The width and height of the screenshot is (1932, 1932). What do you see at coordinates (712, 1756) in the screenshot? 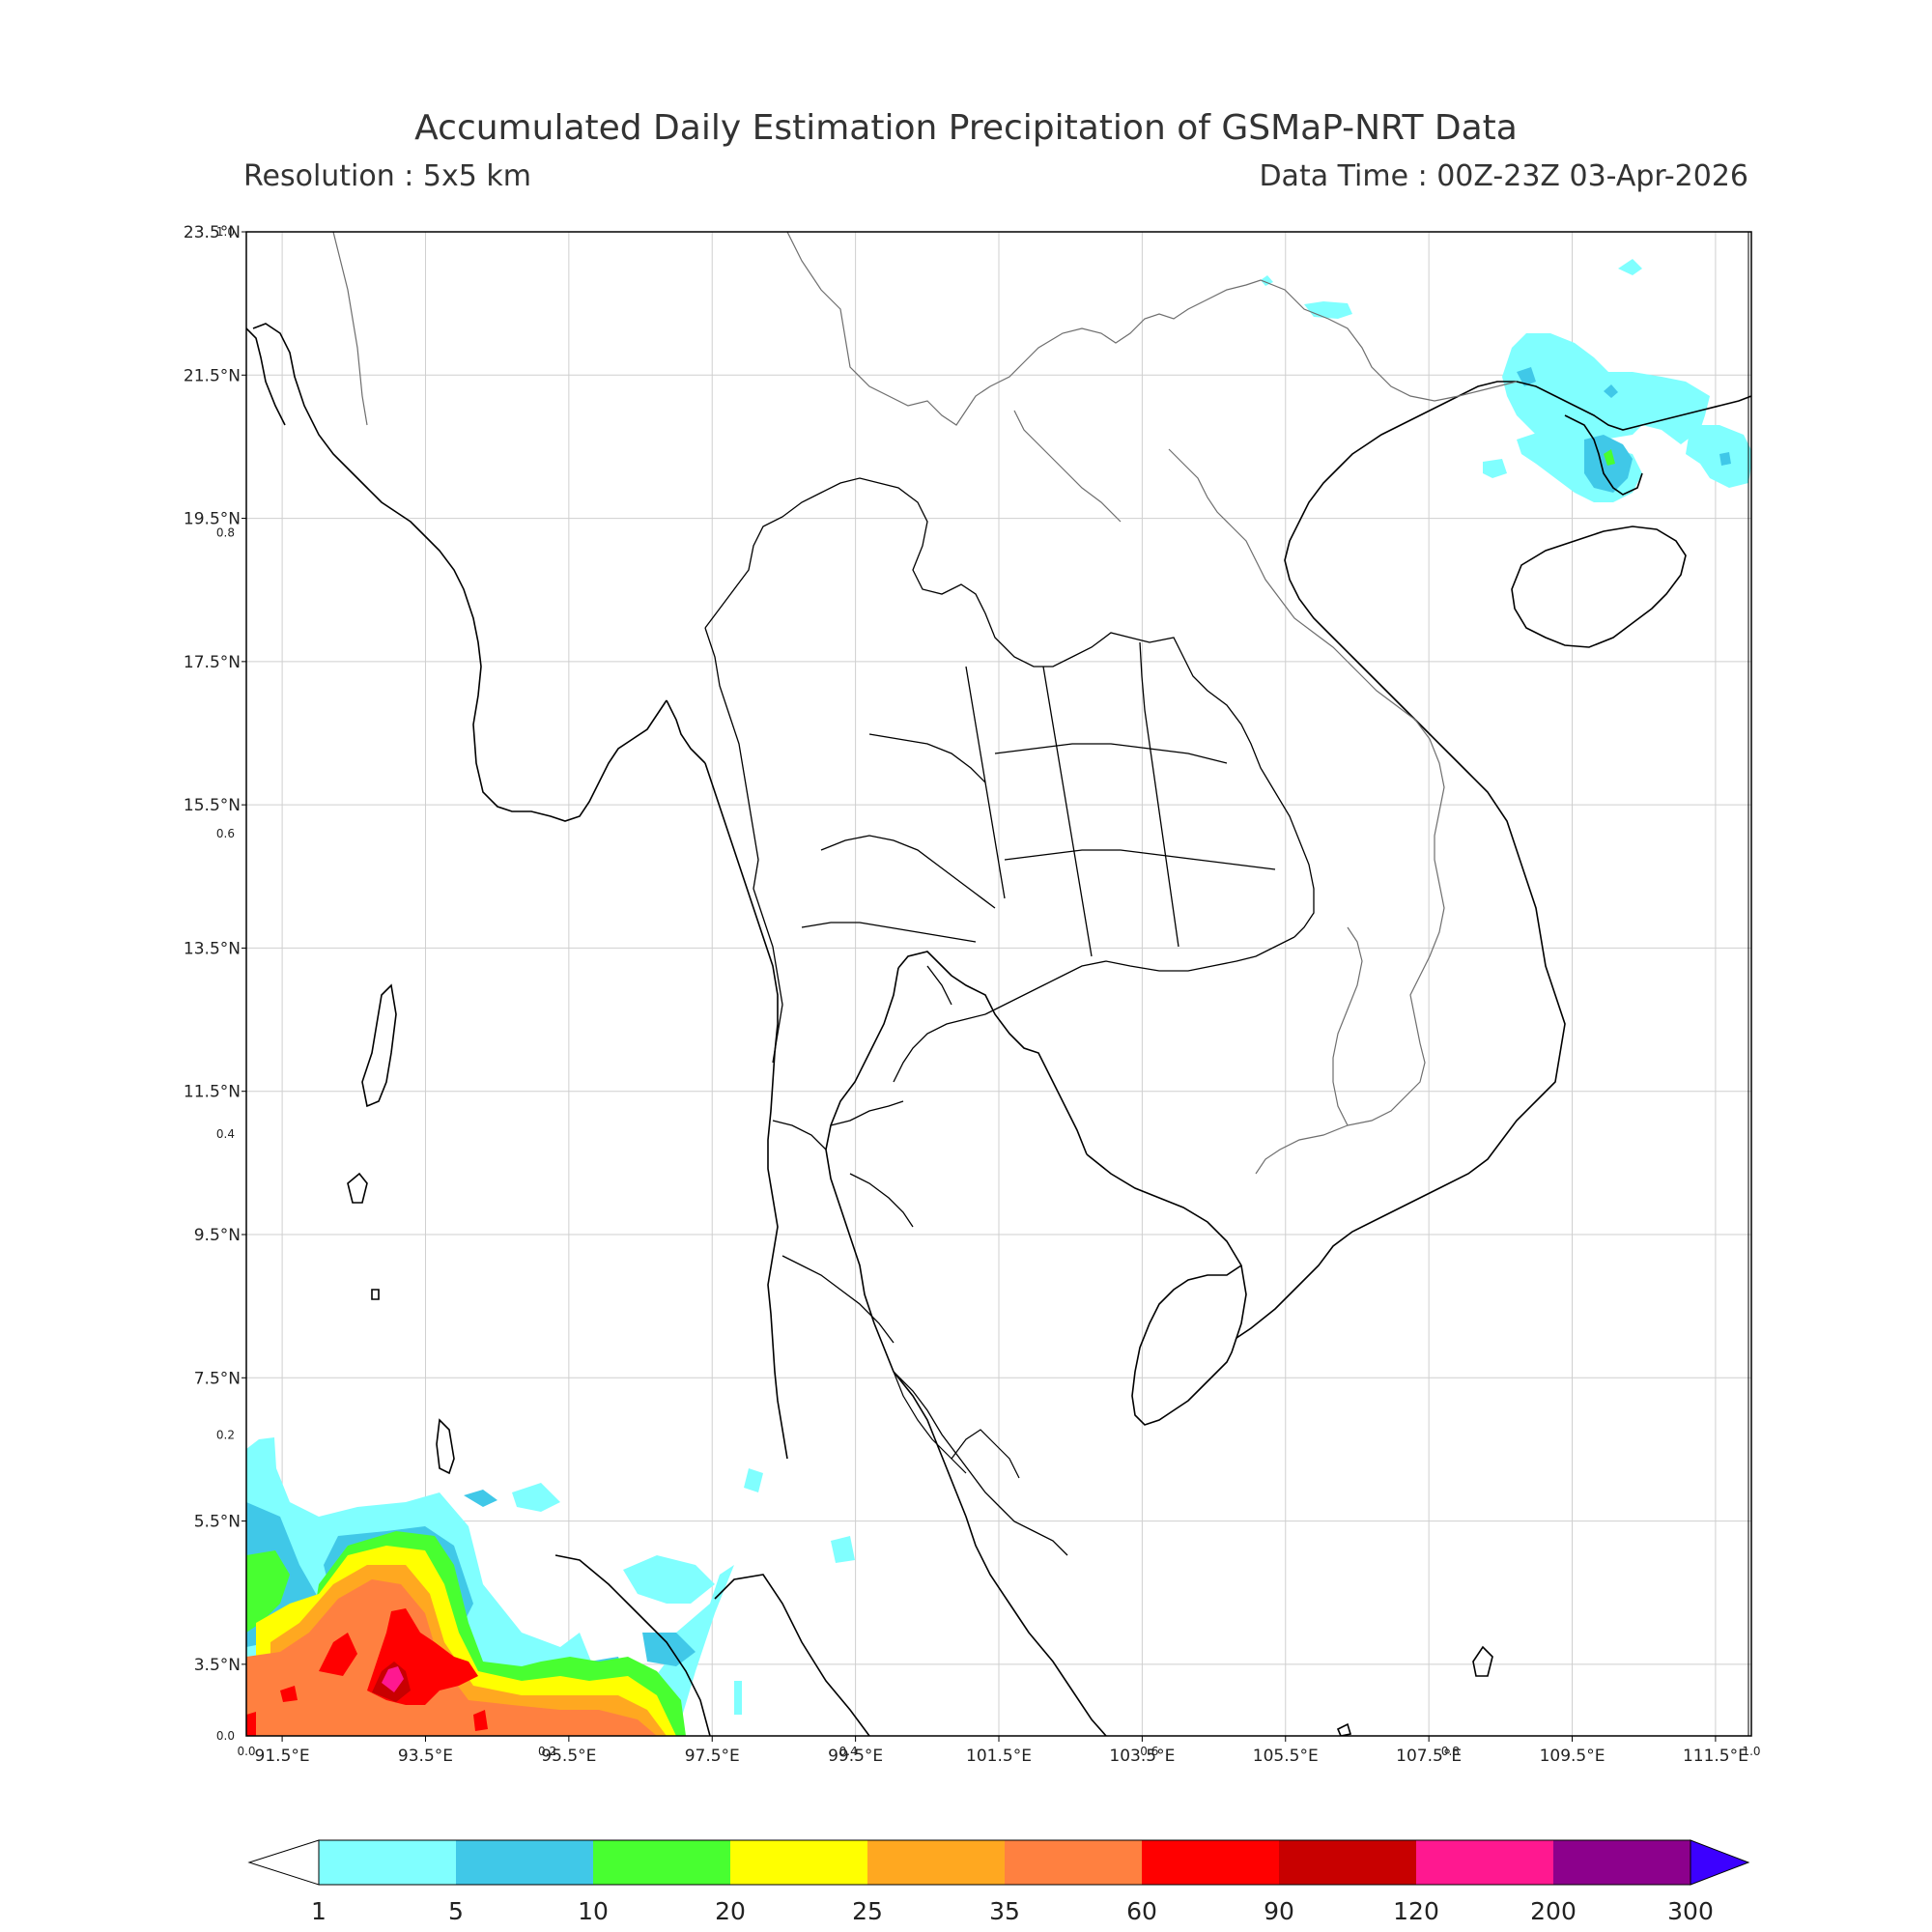
I see `lon-tick-label: 97.5°E` at bounding box center [712, 1756].